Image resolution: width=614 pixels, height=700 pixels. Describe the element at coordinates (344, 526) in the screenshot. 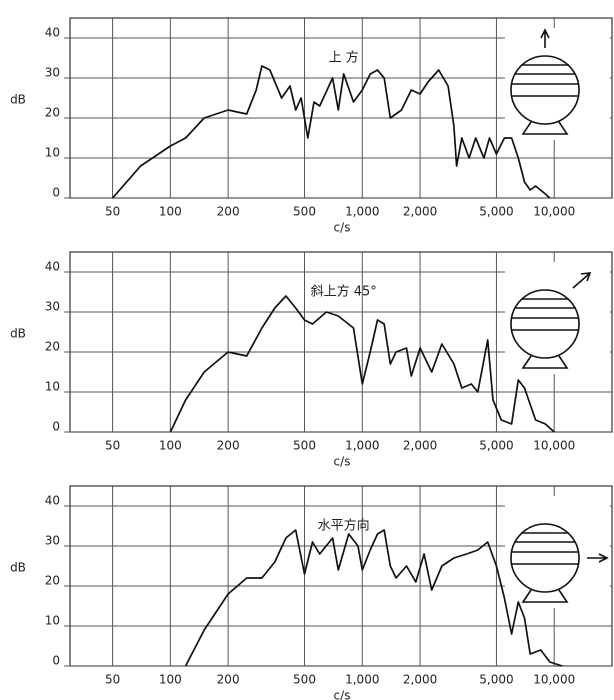

I see `chart-title: 水平方向` at that location.